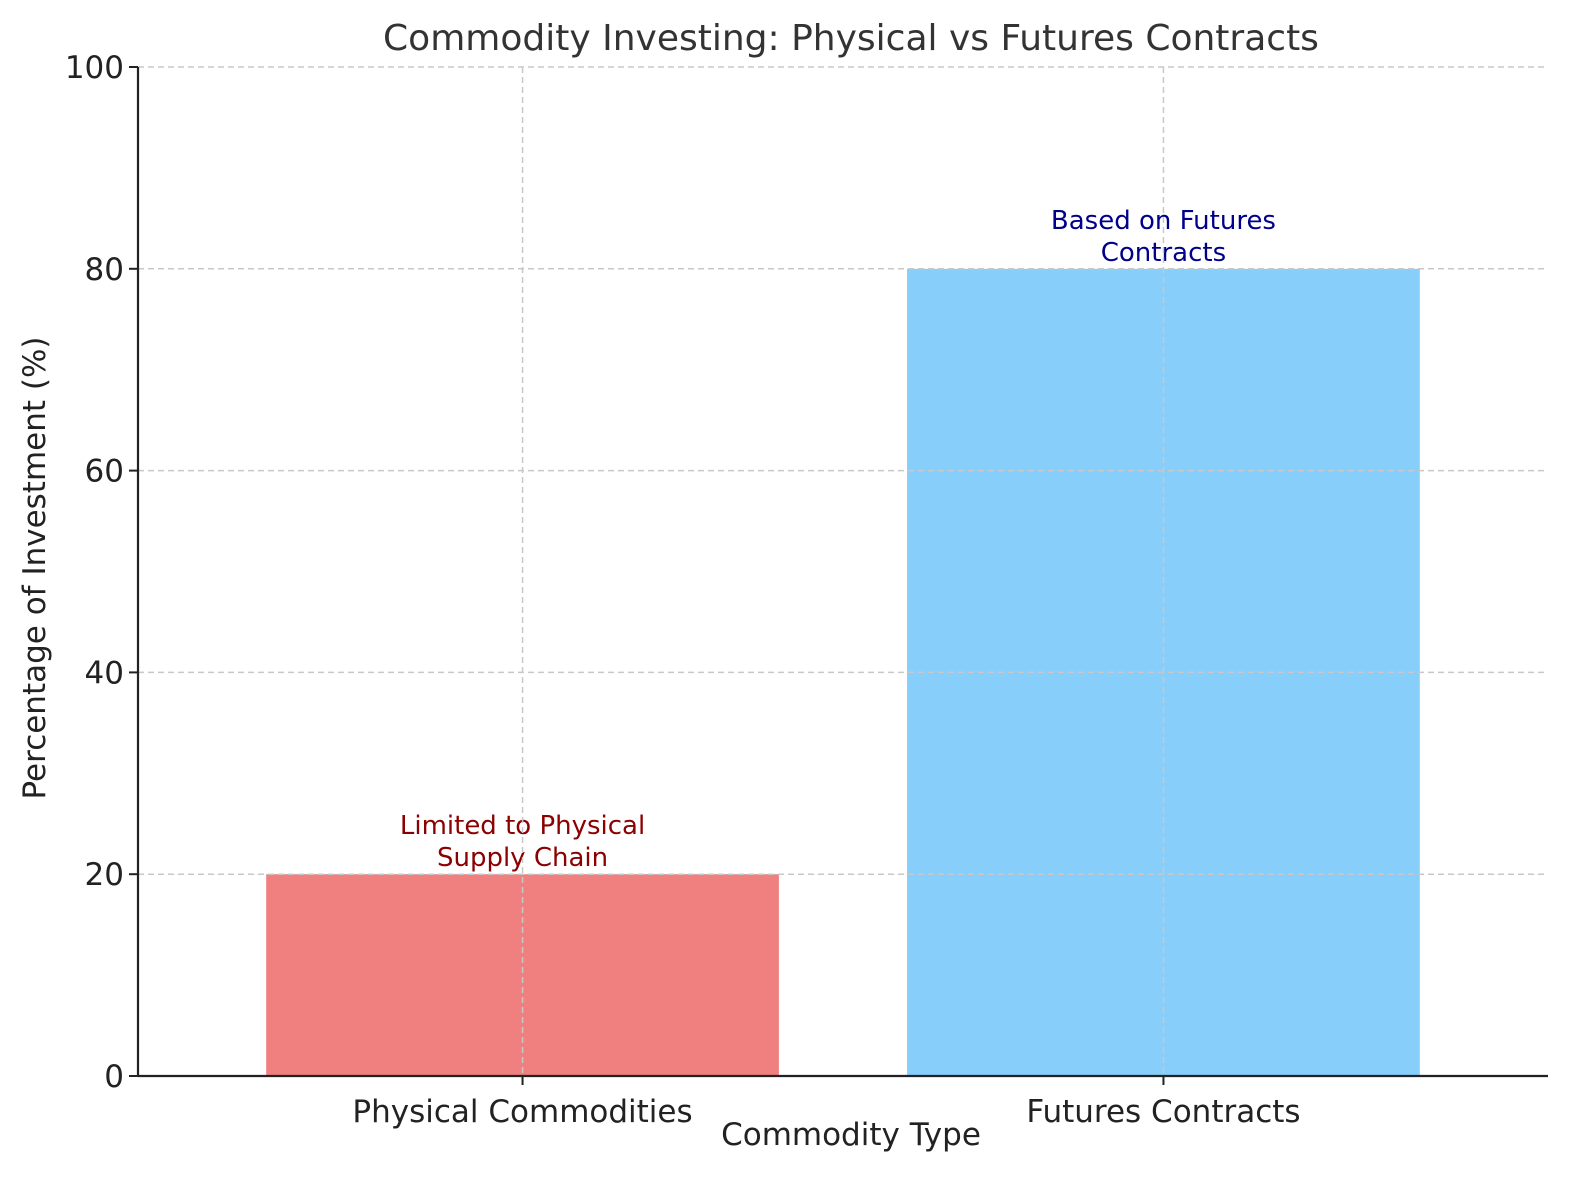 The width and height of the screenshot is (1580, 1180). Describe the element at coordinates (114, 1077) in the screenshot. I see `y-tick-label: 0` at that location.